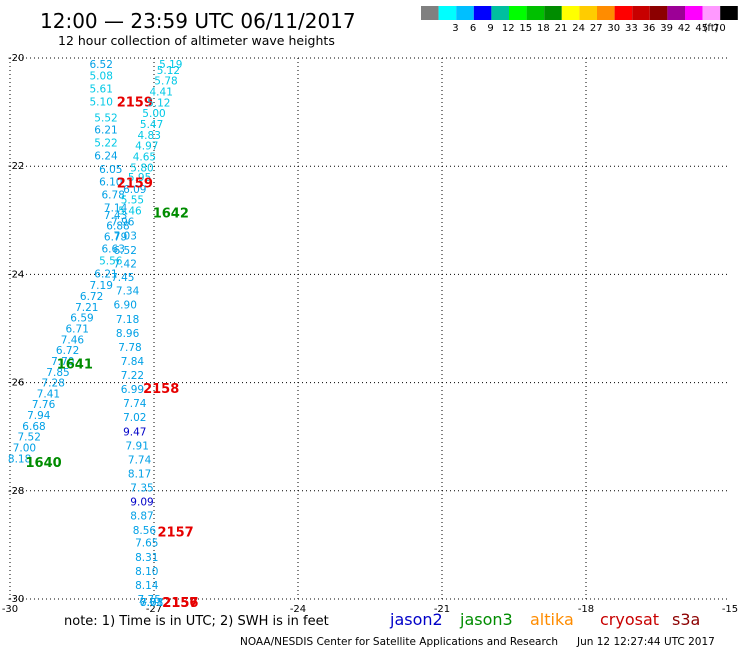  What do you see at coordinates (33, 427) in the screenshot?
I see `wave-height-value: 6.68` at bounding box center [33, 427].